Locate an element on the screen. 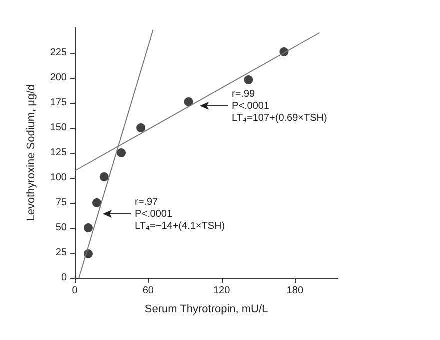  y-tick-label: 25 is located at coordinates (62, 253).